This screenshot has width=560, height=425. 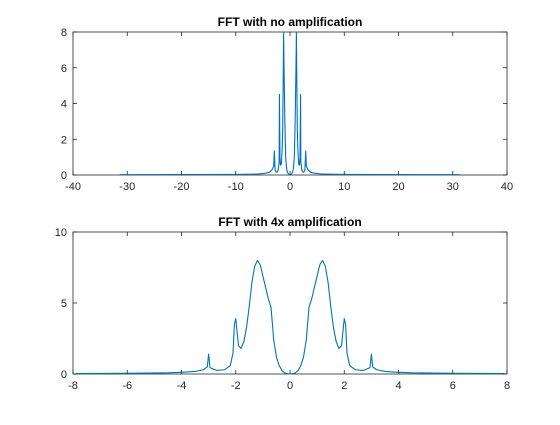 What do you see at coordinates (344, 187) in the screenshot?
I see `top-x-tick-label: 10` at bounding box center [344, 187].